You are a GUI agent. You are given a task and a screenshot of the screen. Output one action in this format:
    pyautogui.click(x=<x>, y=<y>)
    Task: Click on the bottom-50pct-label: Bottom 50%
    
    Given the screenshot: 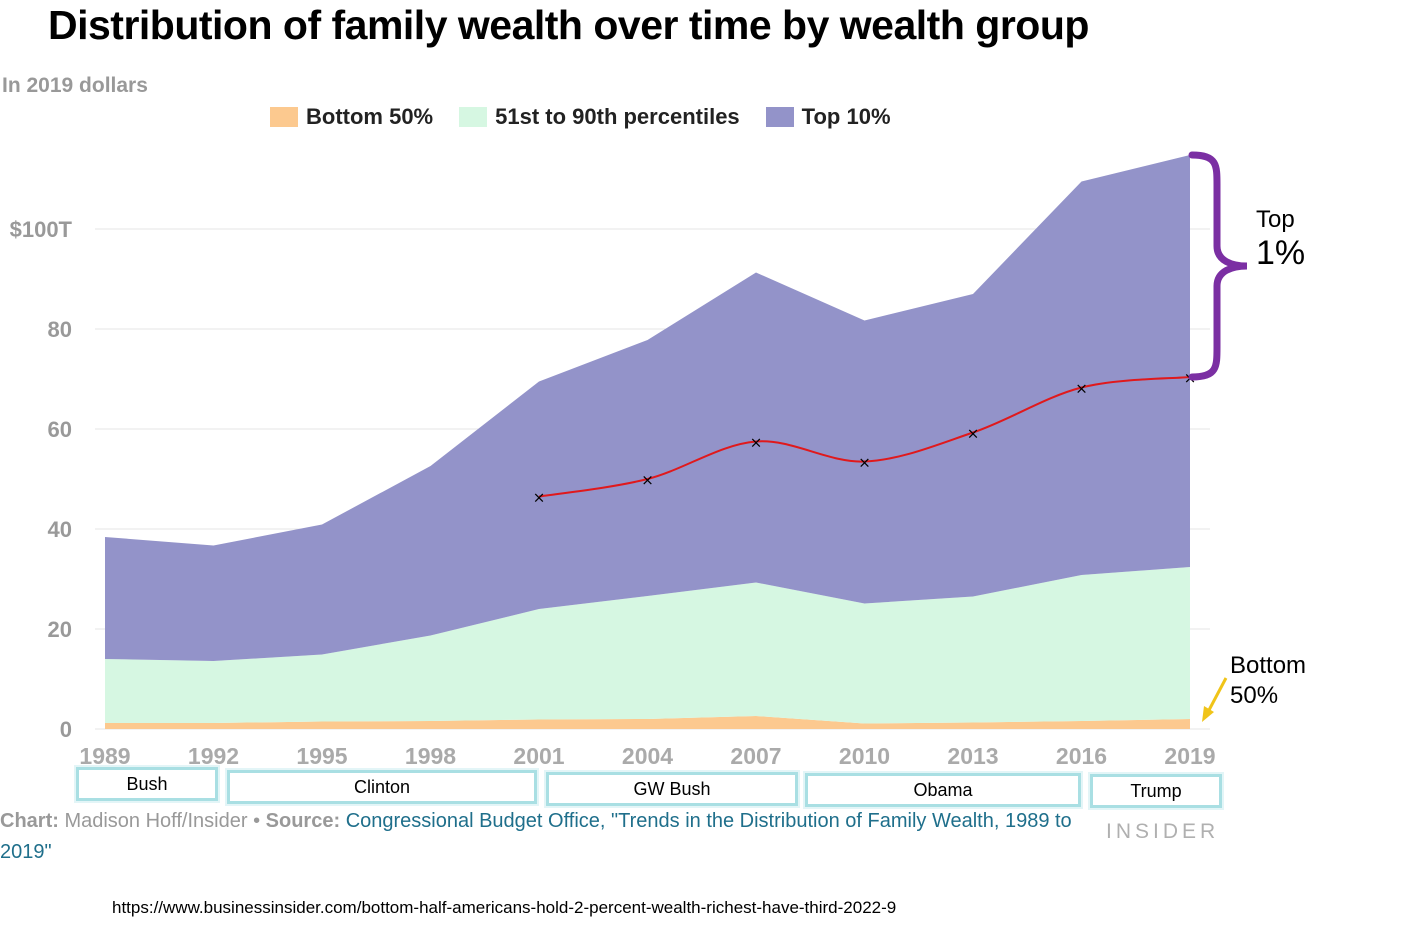 What is the action you would take?
    pyautogui.click(x=1268, y=681)
    